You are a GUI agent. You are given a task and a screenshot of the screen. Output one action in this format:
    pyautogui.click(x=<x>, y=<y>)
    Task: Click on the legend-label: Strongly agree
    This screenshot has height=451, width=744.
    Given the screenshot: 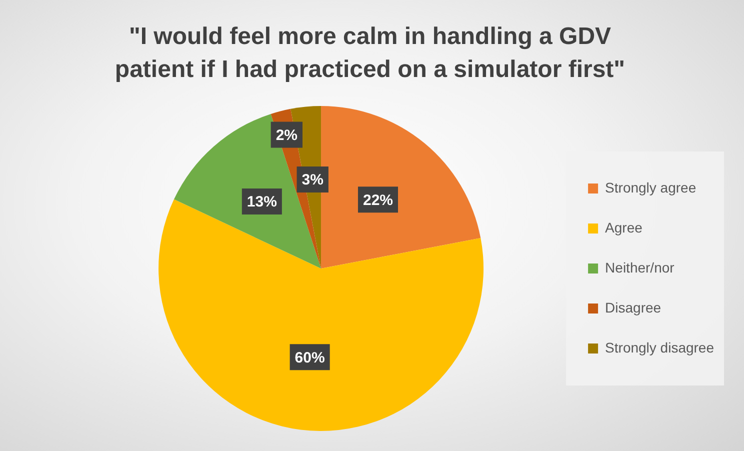 What is the action you would take?
    pyautogui.click(x=650, y=187)
    